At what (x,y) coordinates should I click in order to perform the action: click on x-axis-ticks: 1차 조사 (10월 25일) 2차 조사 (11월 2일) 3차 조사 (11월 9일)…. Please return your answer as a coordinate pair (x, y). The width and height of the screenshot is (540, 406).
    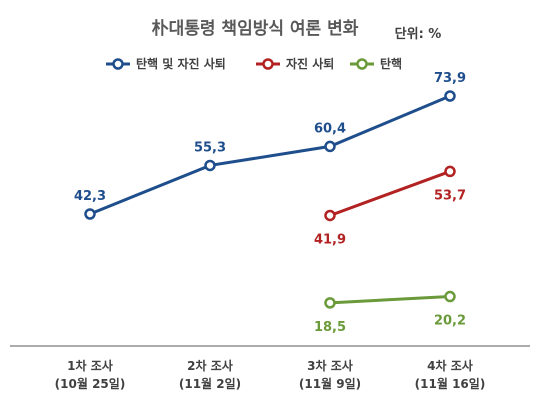
    Looking at the image, I should click on (270, 374).